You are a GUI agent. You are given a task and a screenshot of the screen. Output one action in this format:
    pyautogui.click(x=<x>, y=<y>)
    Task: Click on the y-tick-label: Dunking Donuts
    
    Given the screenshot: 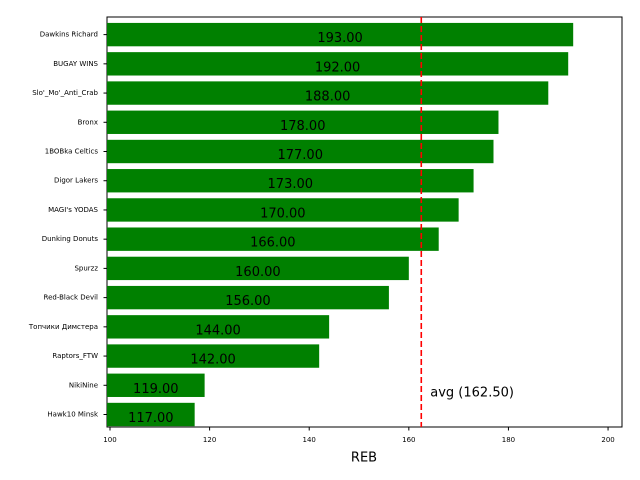 What is the action you would take?
    pyautogui.click(x=70, y=239)
    